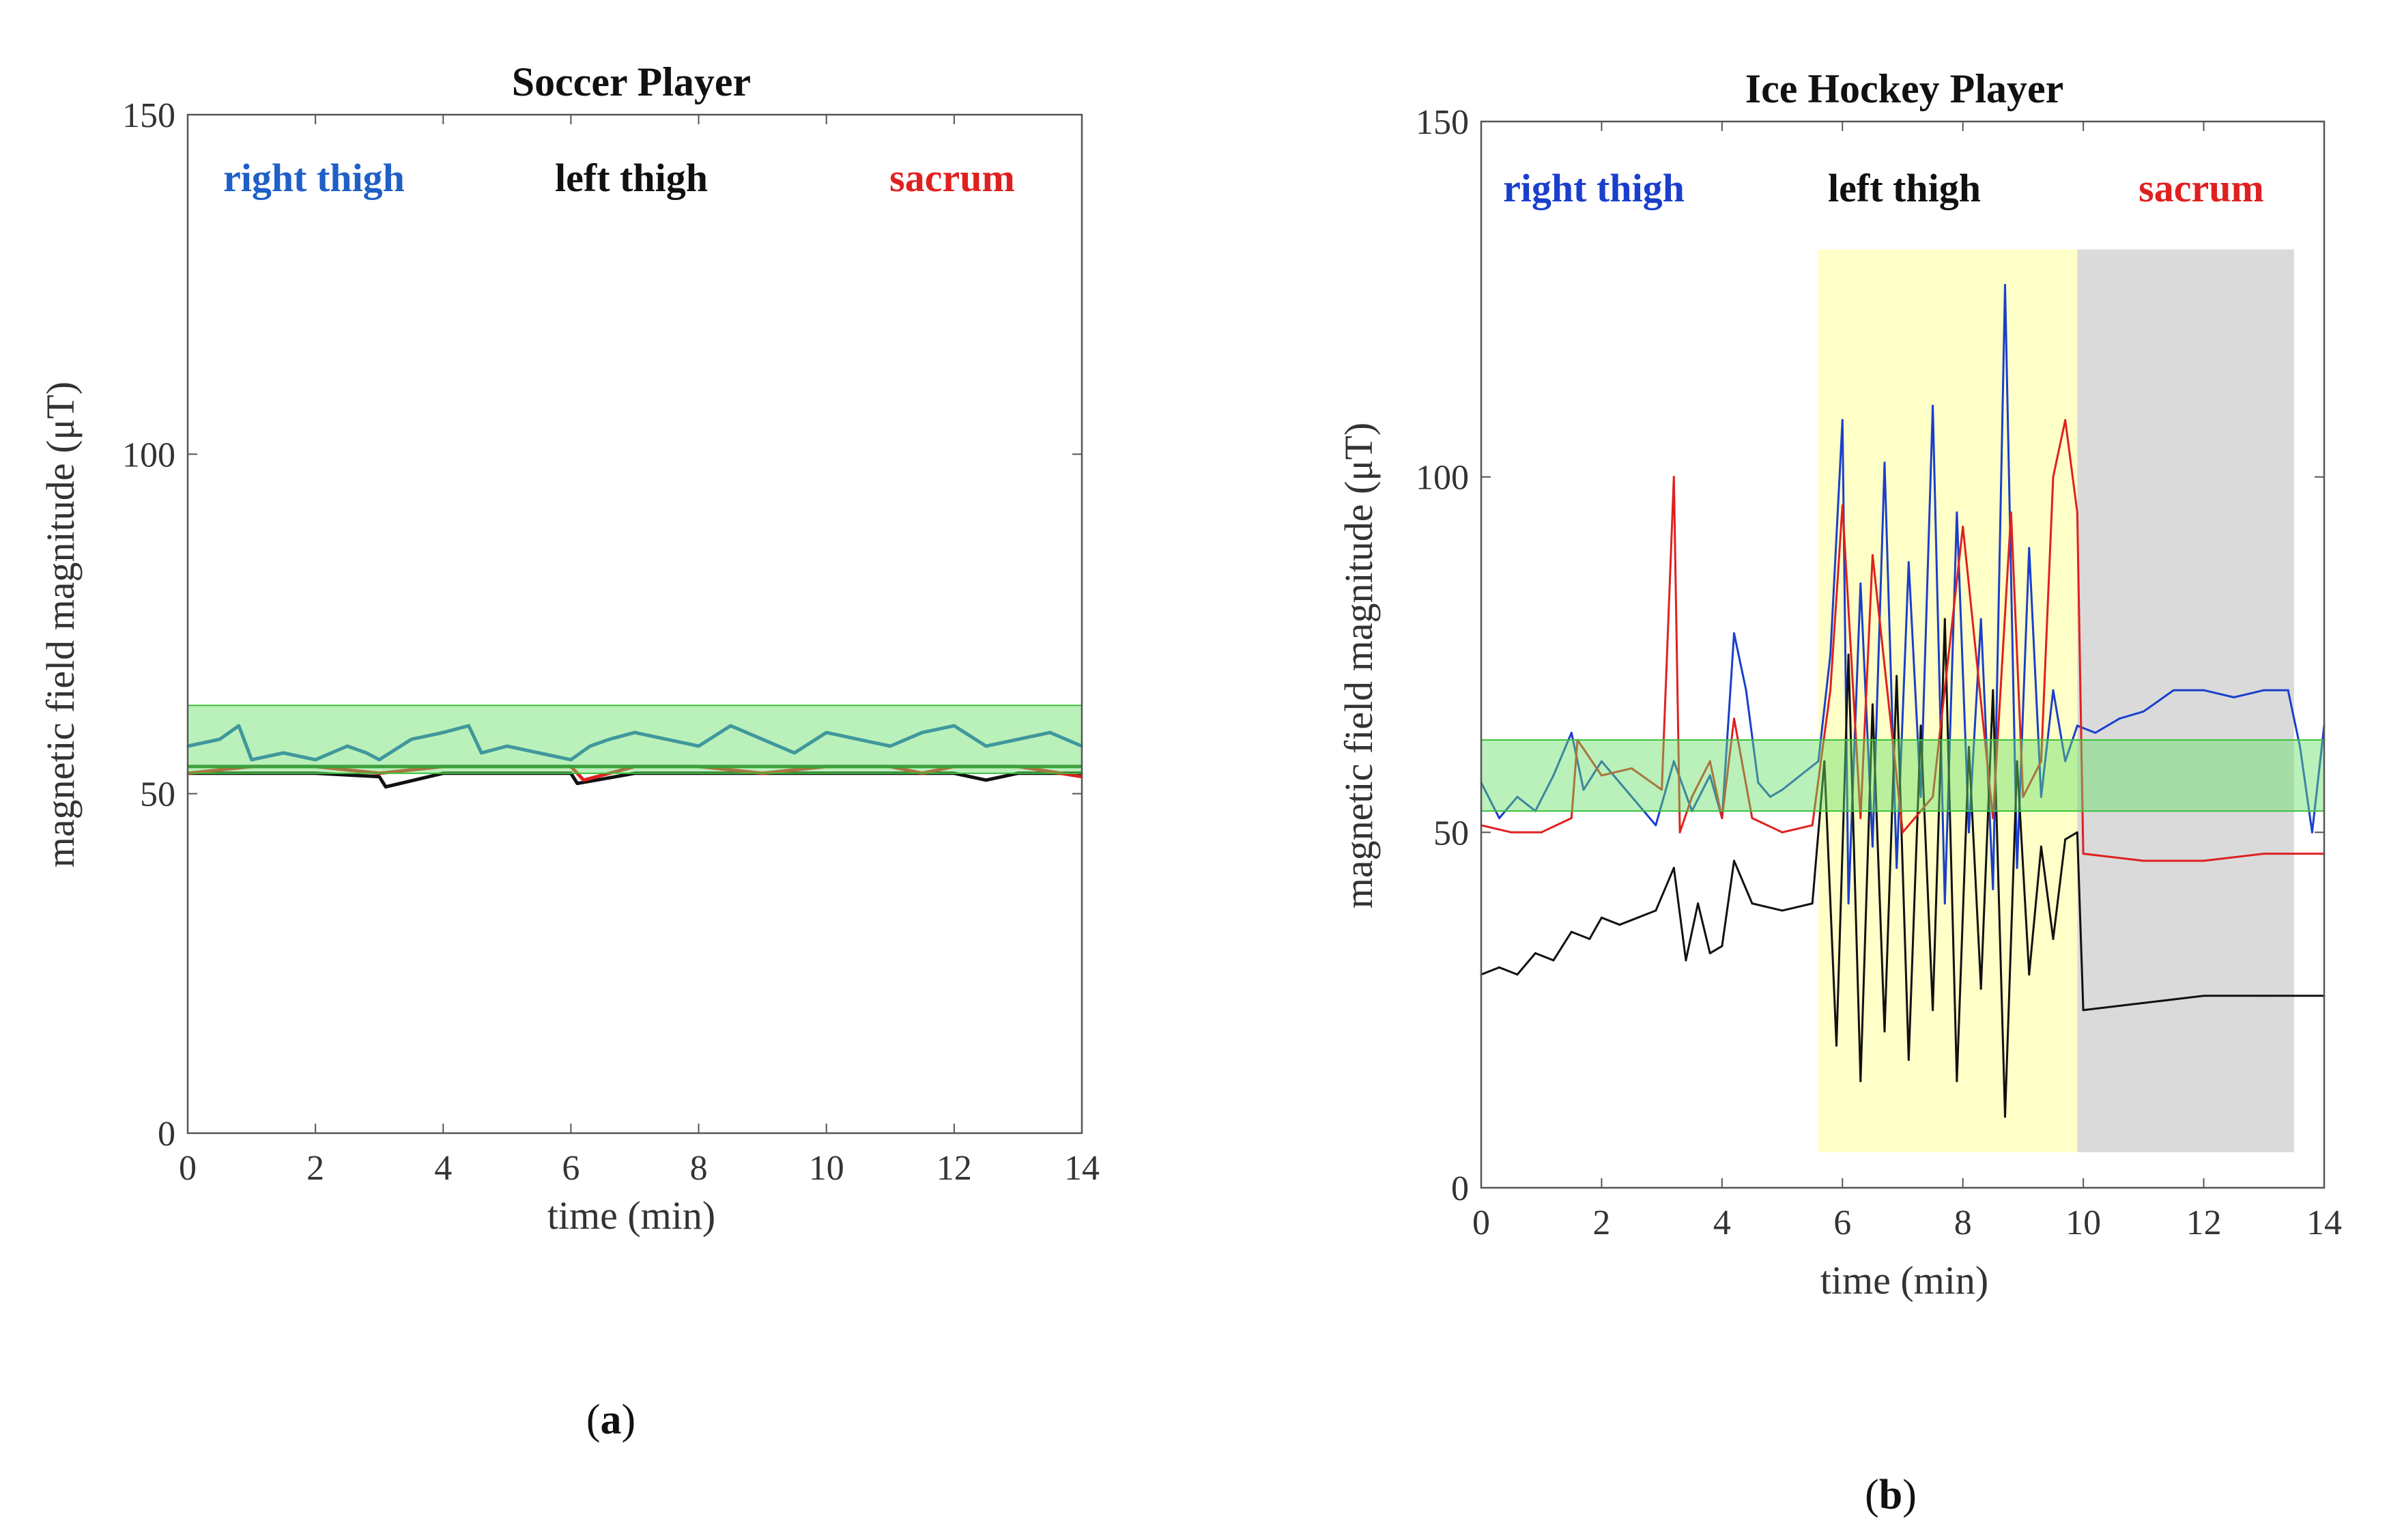 The width and height of the screenshot is (2389, 1540). What do you see at coordinates (315, 1168) in the screenshot?
I see `x-tick-label: 2` at bounding box center [315, 1168].